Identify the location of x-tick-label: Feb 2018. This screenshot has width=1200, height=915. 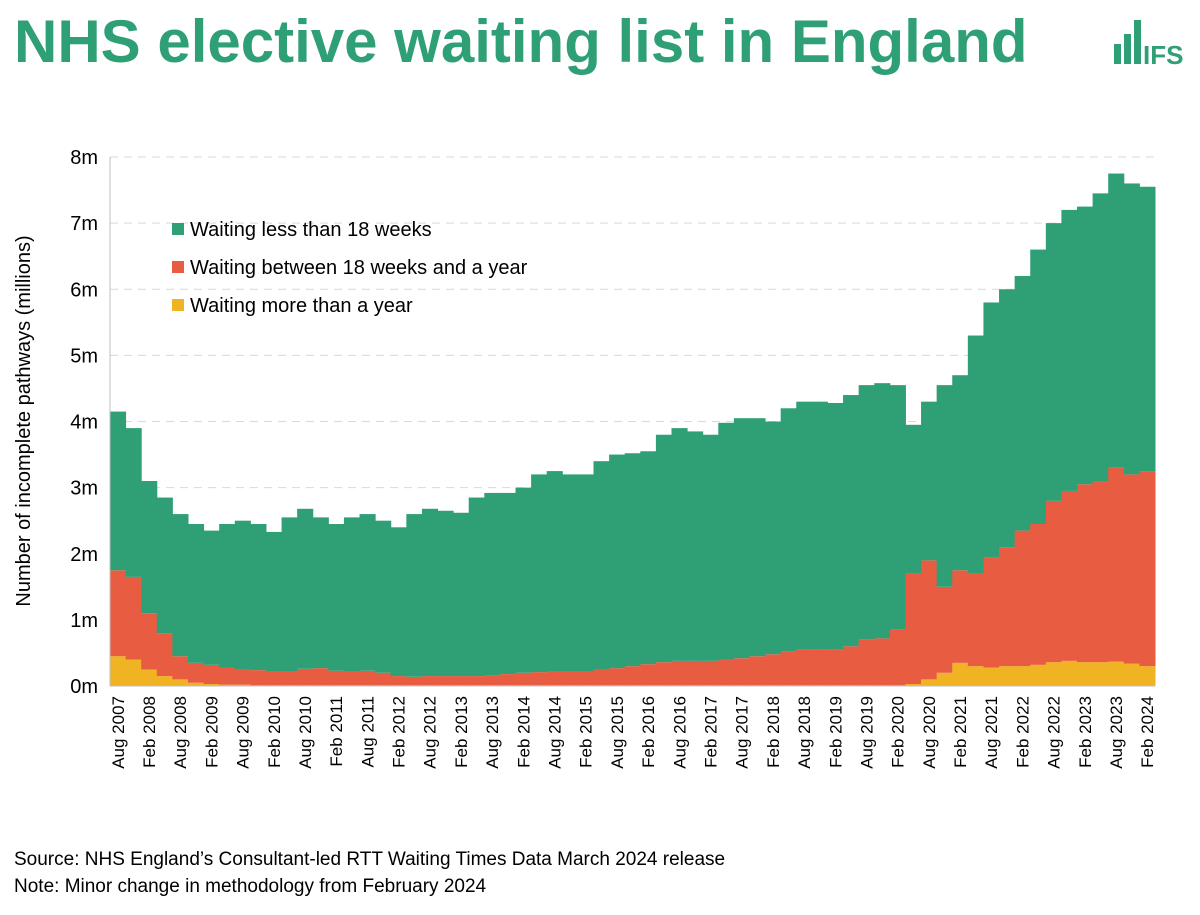
(773, 732).